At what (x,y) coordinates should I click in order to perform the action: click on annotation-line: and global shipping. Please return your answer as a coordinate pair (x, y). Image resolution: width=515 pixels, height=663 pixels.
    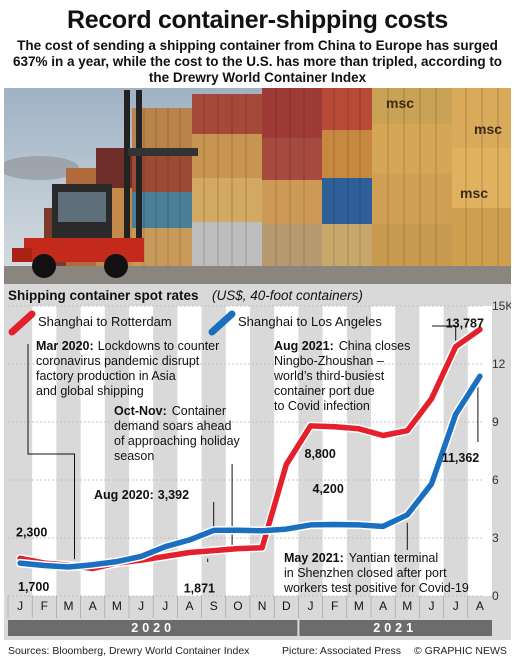
    Looking at the image, I should click on (90, 391).